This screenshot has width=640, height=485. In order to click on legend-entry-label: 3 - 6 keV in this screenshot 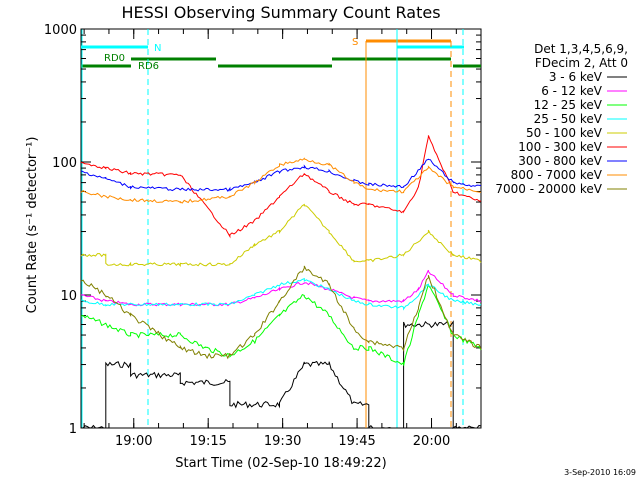, I will do `click(576, 77)`.